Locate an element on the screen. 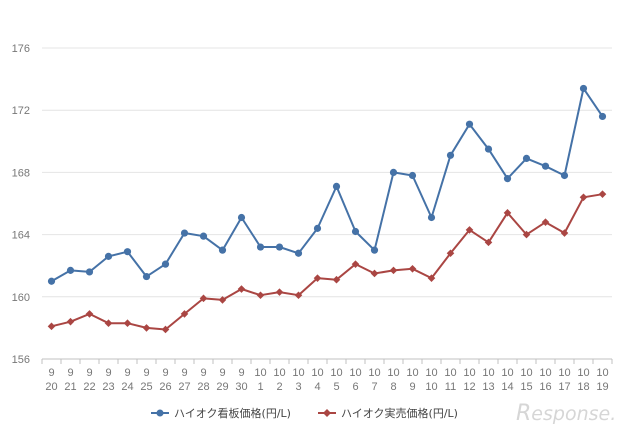 This screenshot has height=436, width=640. y-tick-label-172: 172 is located at coordinates (21, 111).